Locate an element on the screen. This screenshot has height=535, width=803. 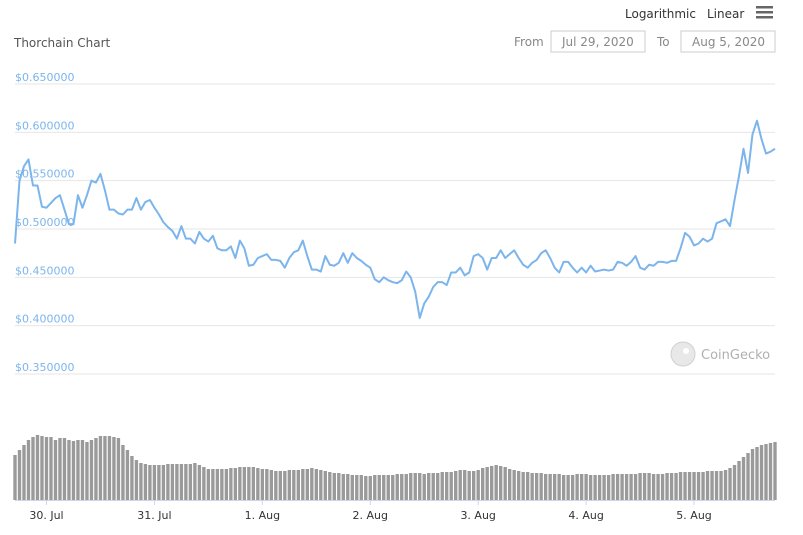
scale-button: Logarithmic is located at coordinates (660, 14).